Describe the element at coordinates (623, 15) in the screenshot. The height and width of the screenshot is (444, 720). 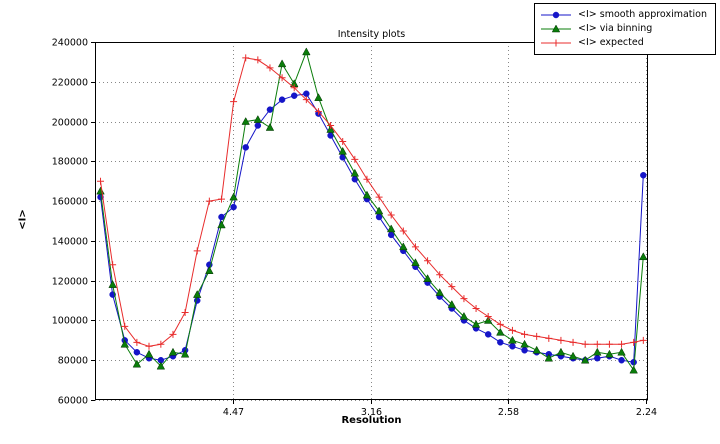
I see `legend-entry-0: <I> smooth approximation` at that location.